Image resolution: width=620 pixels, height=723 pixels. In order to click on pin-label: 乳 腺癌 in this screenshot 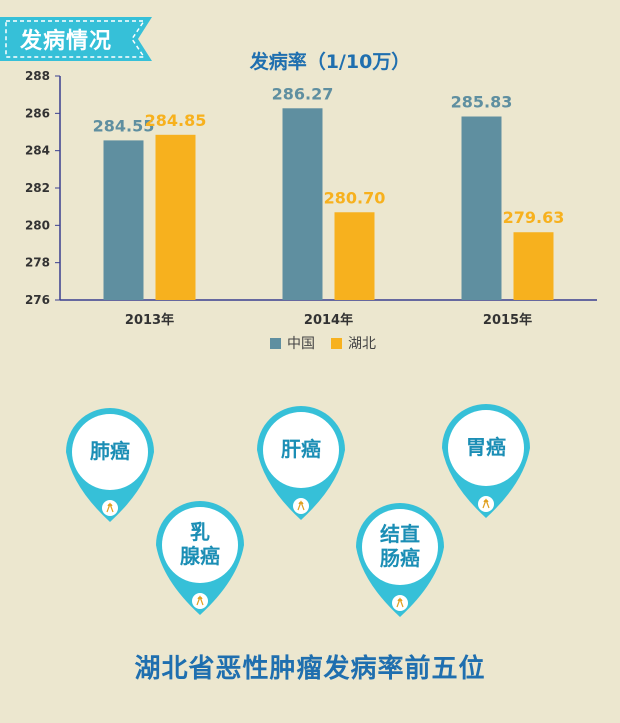, I will do `click(200, 544)`.